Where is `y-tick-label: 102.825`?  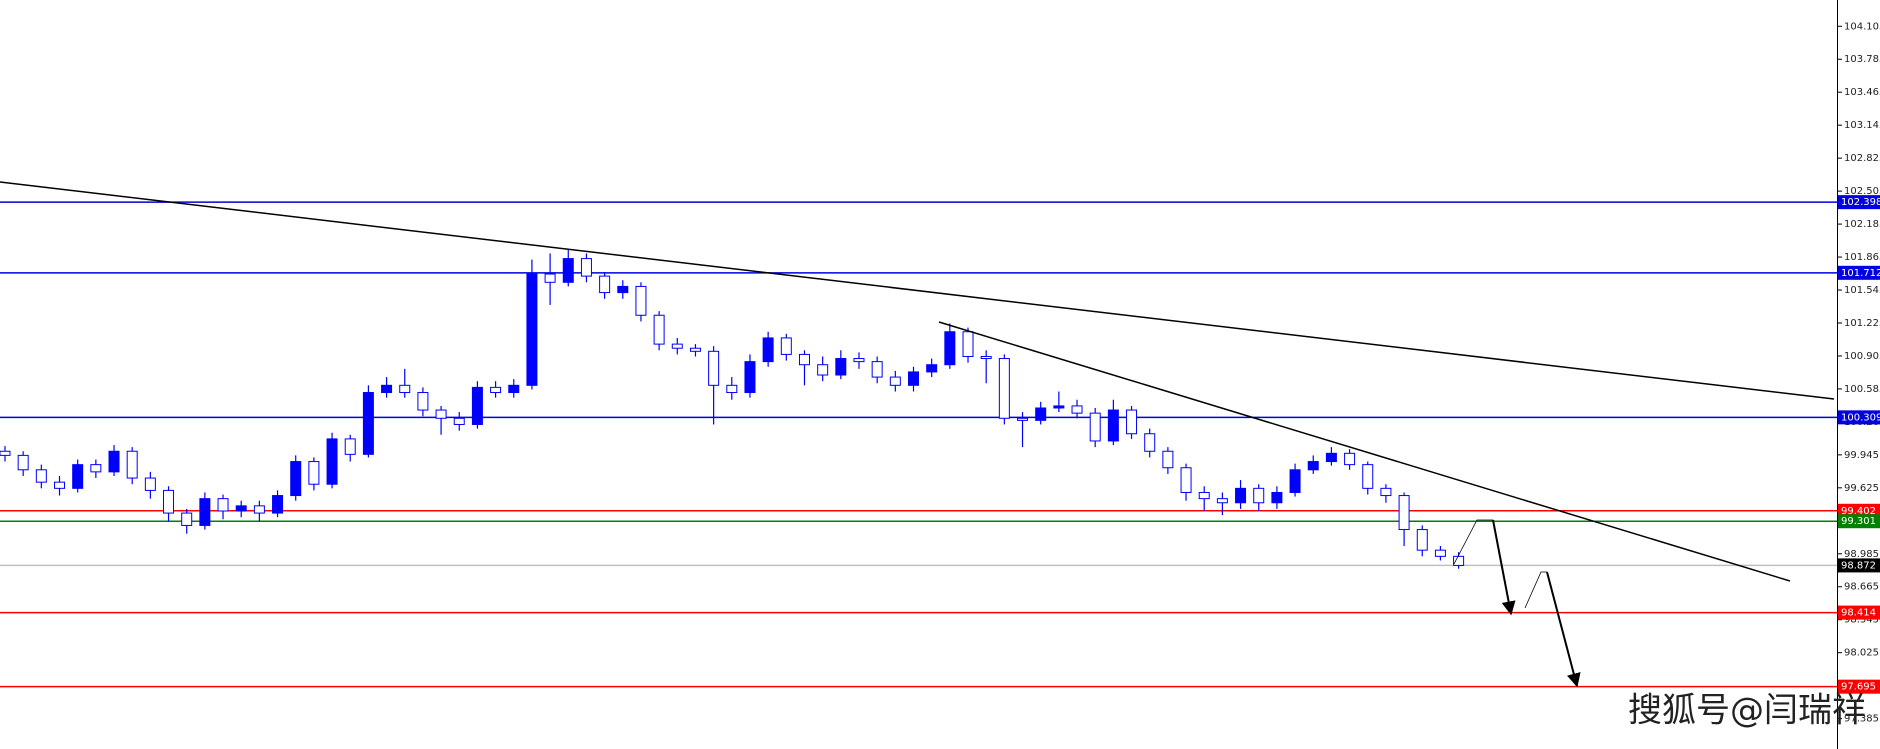 y-tick-label: 102.825 is located at coordinates (1862, 158).